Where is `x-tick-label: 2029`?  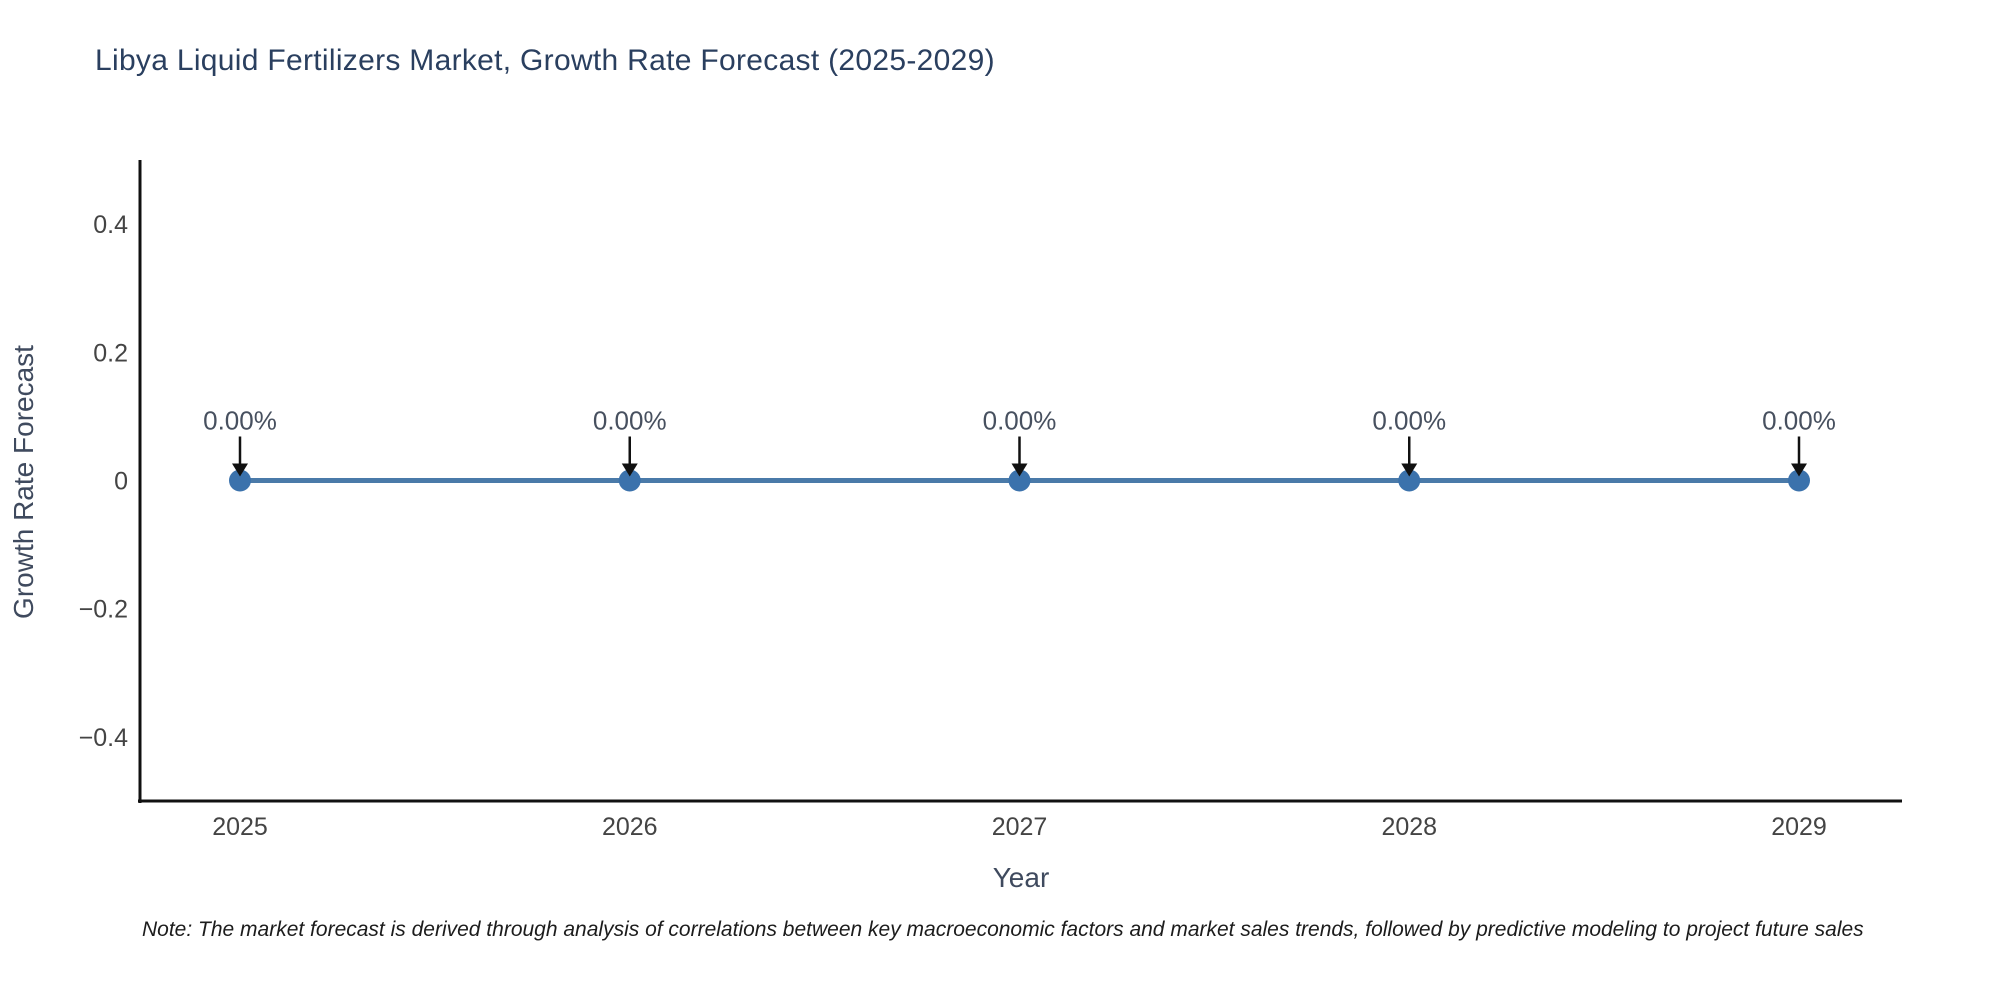
x-tick-label: 2029 is located at coordinates (1799, 827).